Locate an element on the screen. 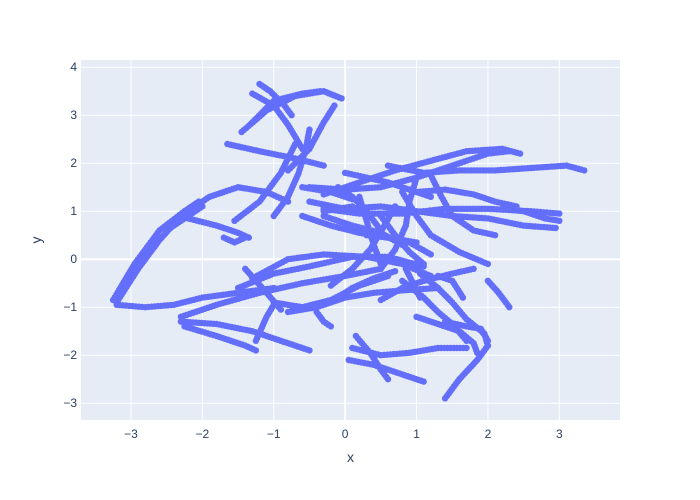  x-tick-label: −3 is located at coordinates (131, 434).